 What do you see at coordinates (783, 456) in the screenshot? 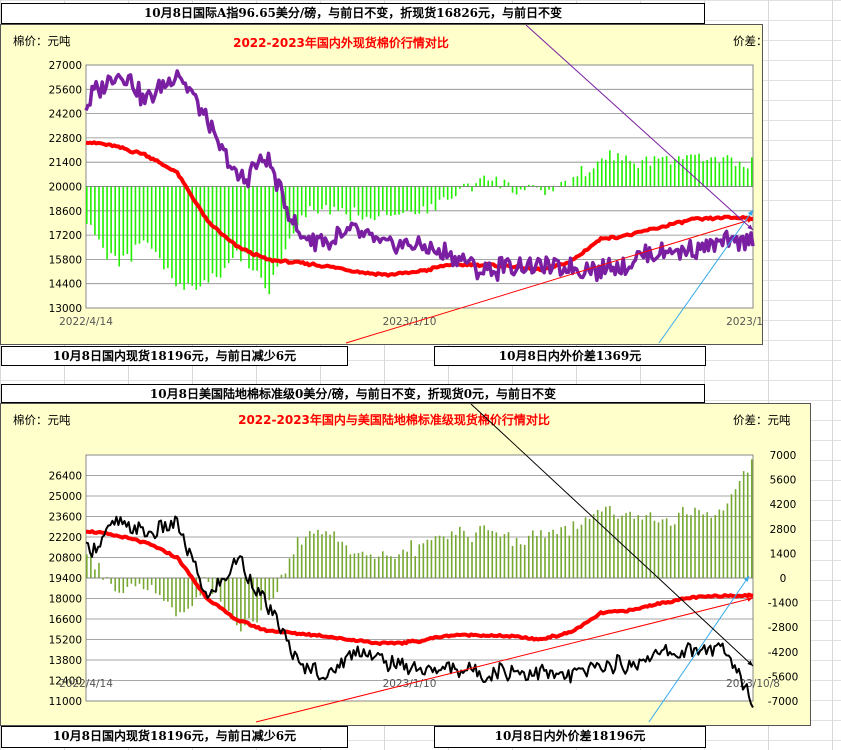
I see `y2-tick-label: 7000` at bounding box center [783, 456].